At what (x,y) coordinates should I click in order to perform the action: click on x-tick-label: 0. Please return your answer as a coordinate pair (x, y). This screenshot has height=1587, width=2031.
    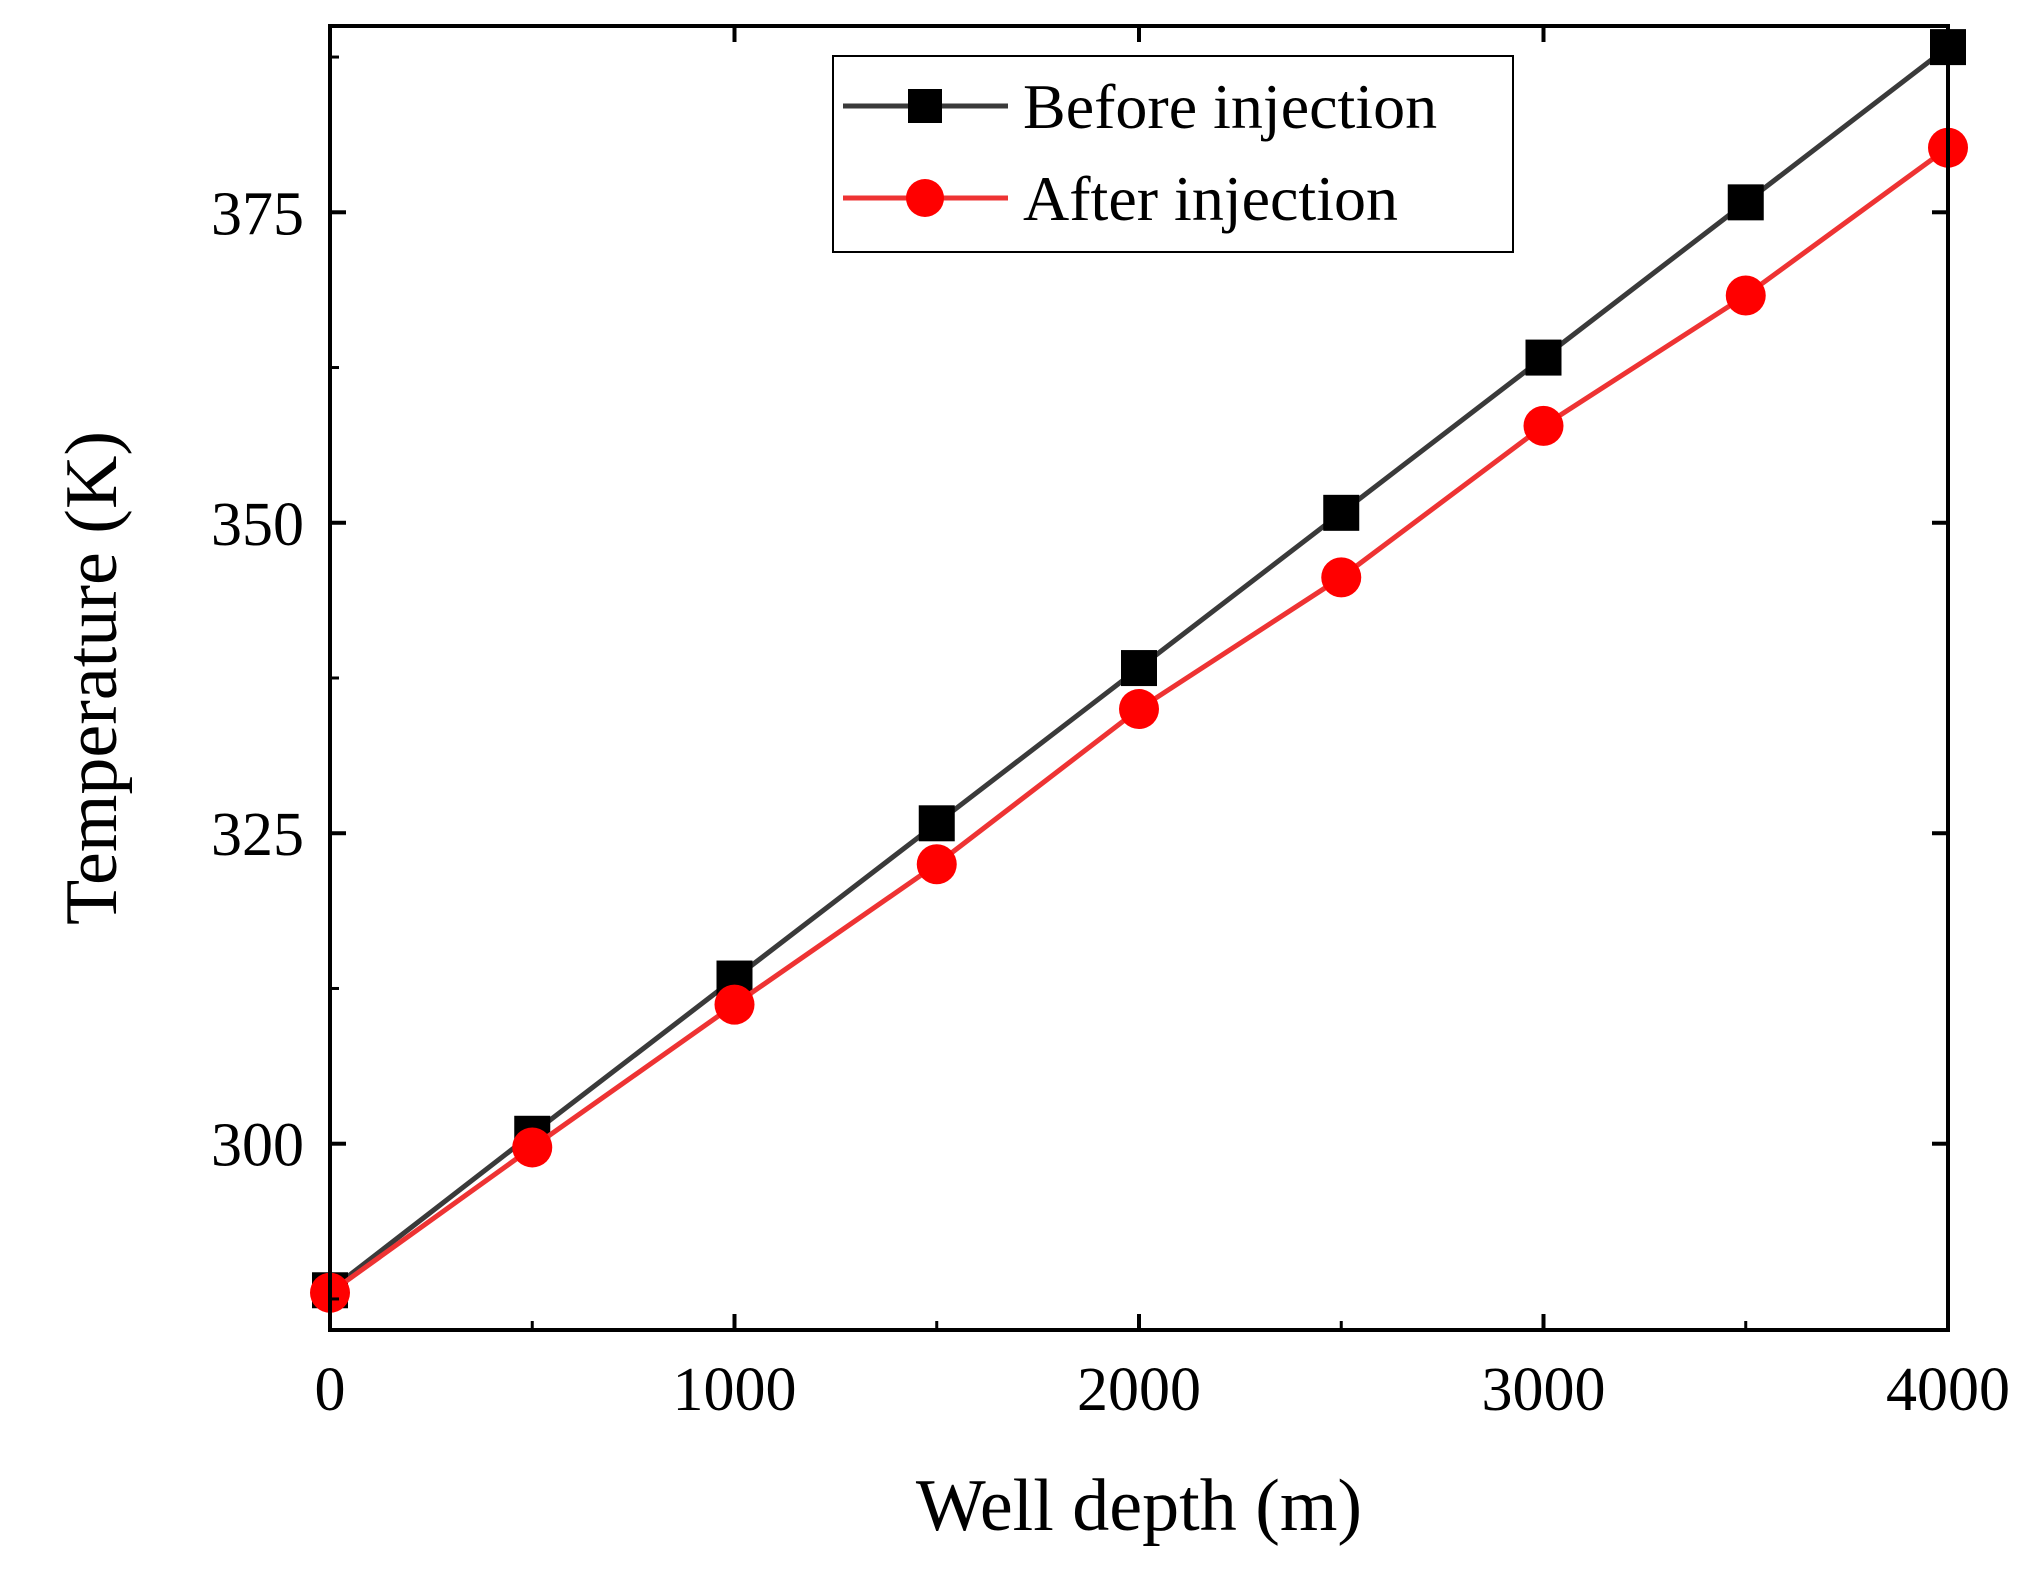
    Looking at the image, I should click on (330, 1390).